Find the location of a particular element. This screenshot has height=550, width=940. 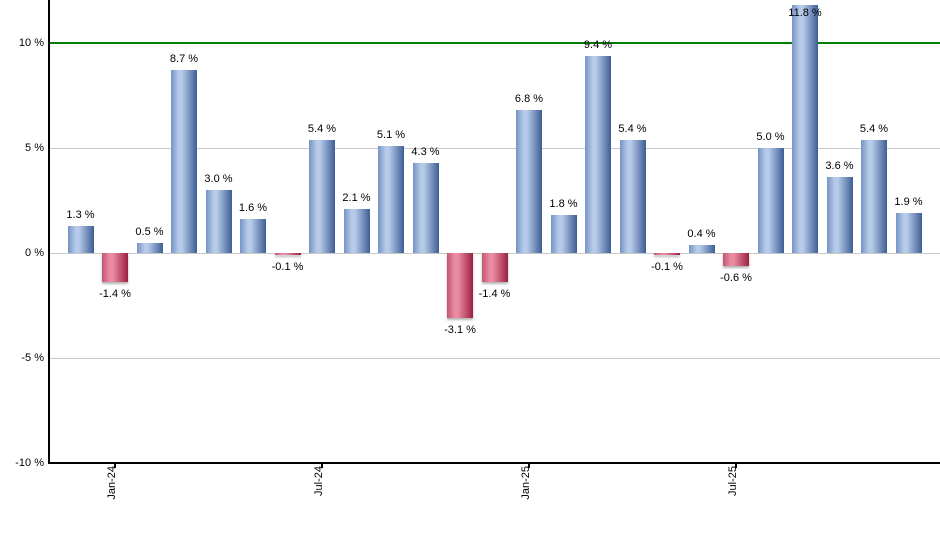

bar-value-label: 0.5 % is located at coordinates (149, 231).